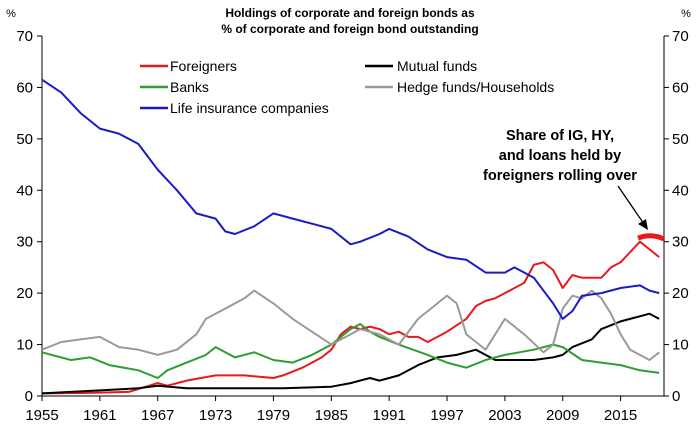  I want to click on right-y-tick-label: 20, so click(680, 293).